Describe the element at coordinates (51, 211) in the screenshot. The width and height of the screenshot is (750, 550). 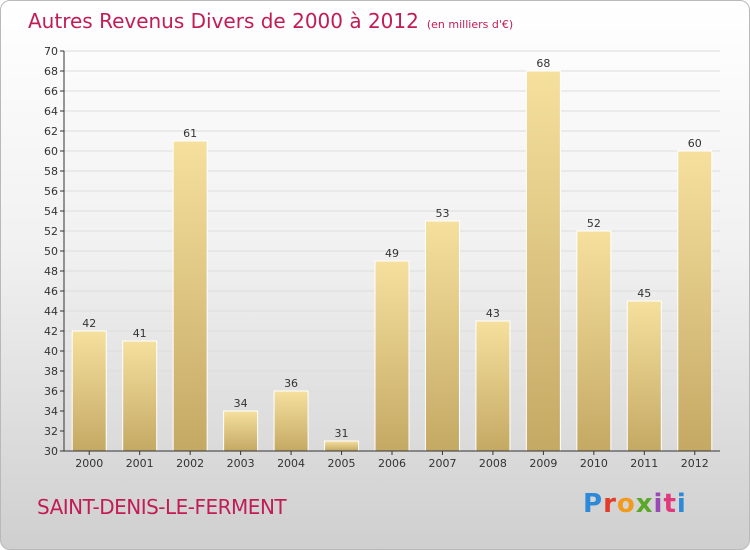
I see `y-tick-label: 54` at that location.